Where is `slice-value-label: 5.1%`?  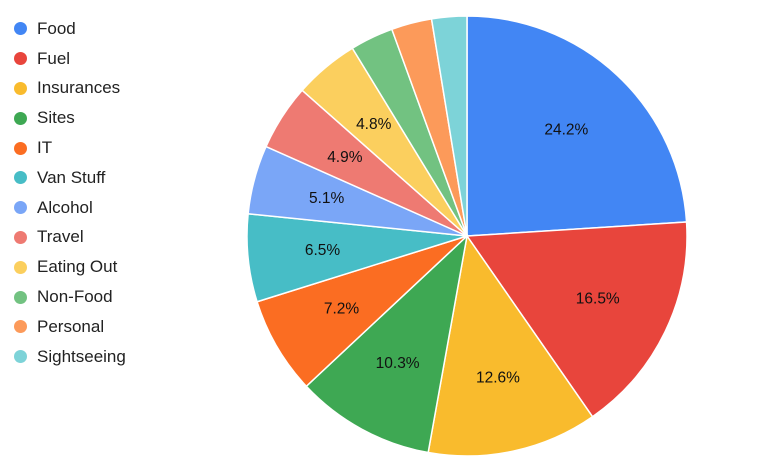 slice-value-label: 5.1% is located at coordinates (327, 198).